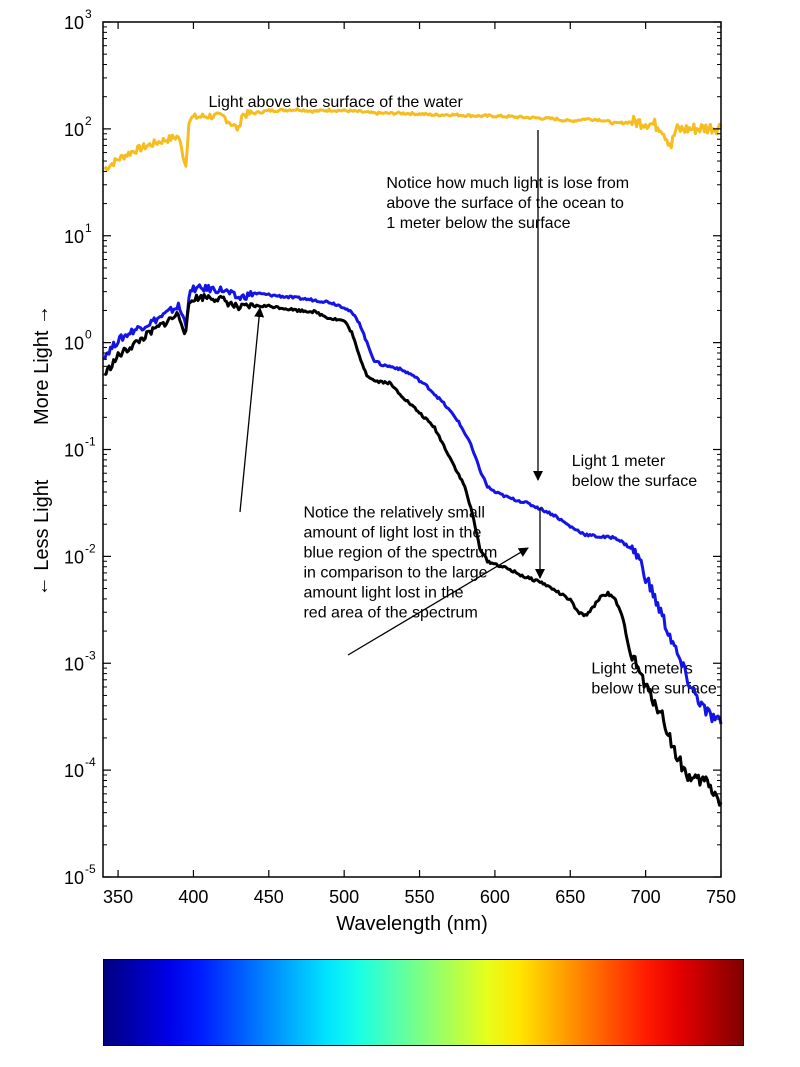 The image size is (800, 1067). I want to click on visible-spectrum-colorbar, so click(423, 1002).